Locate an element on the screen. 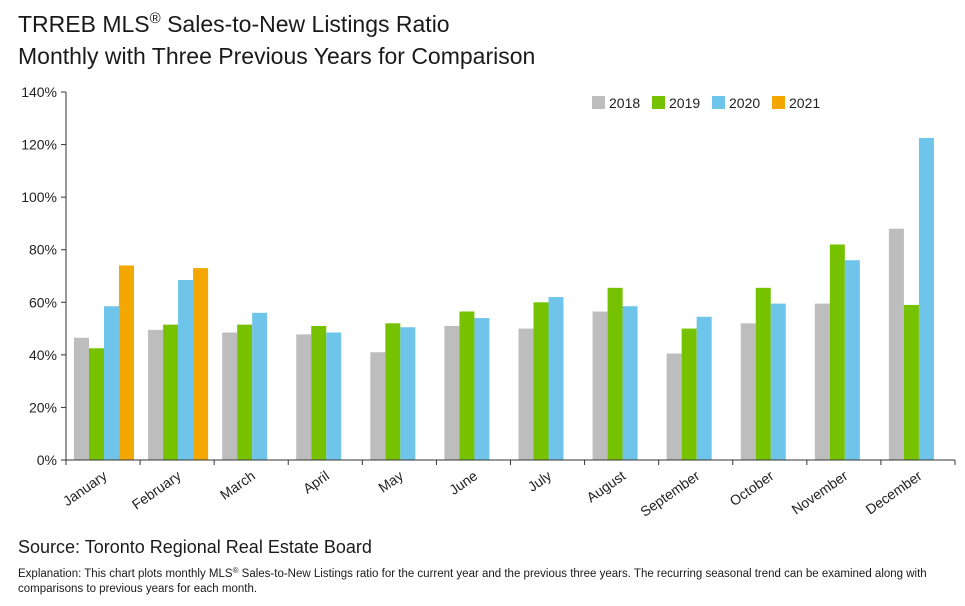 The width and height of the screenshot is (965, 606). bar-2018-june is located at coordinates (452, 392).